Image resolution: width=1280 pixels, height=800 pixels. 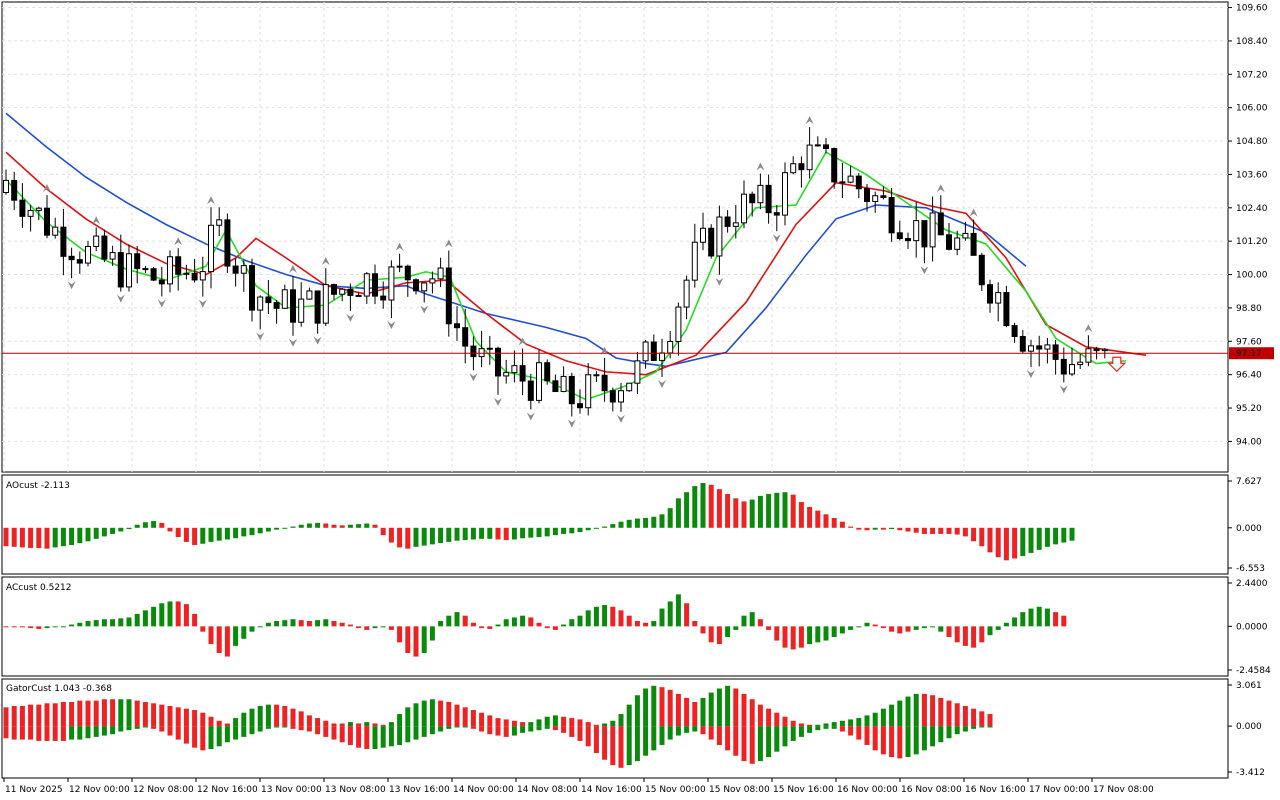 What do you see at coordinates (867, 790) in the screenshot?
I see `x-tick-label: 16 Nov 00:00` at bounding box center [867, 790].